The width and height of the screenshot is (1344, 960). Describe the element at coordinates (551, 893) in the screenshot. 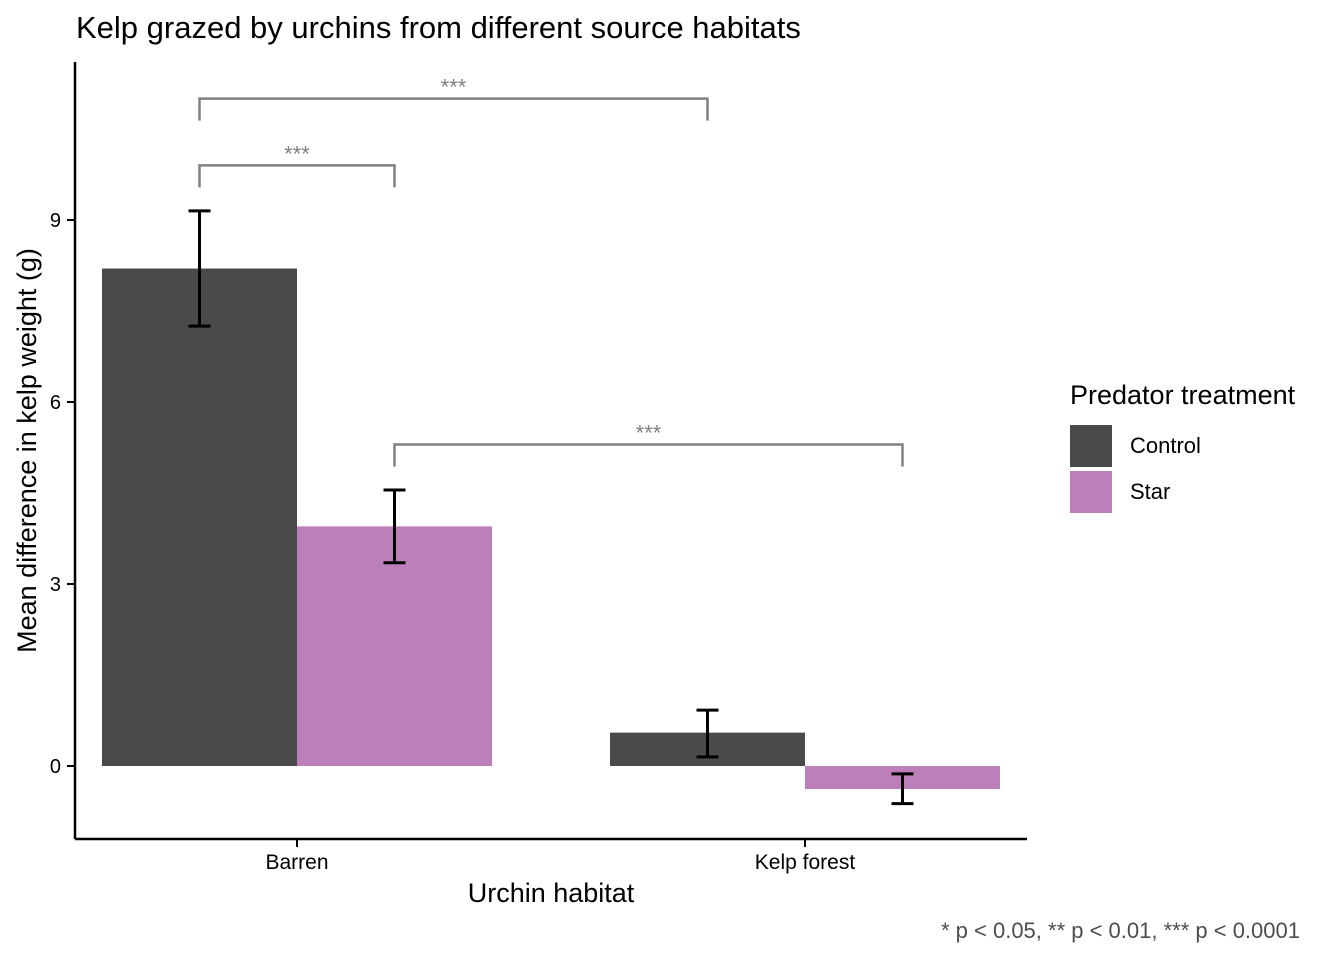

I see `x-axis-label: Urchin habitat` at that location.